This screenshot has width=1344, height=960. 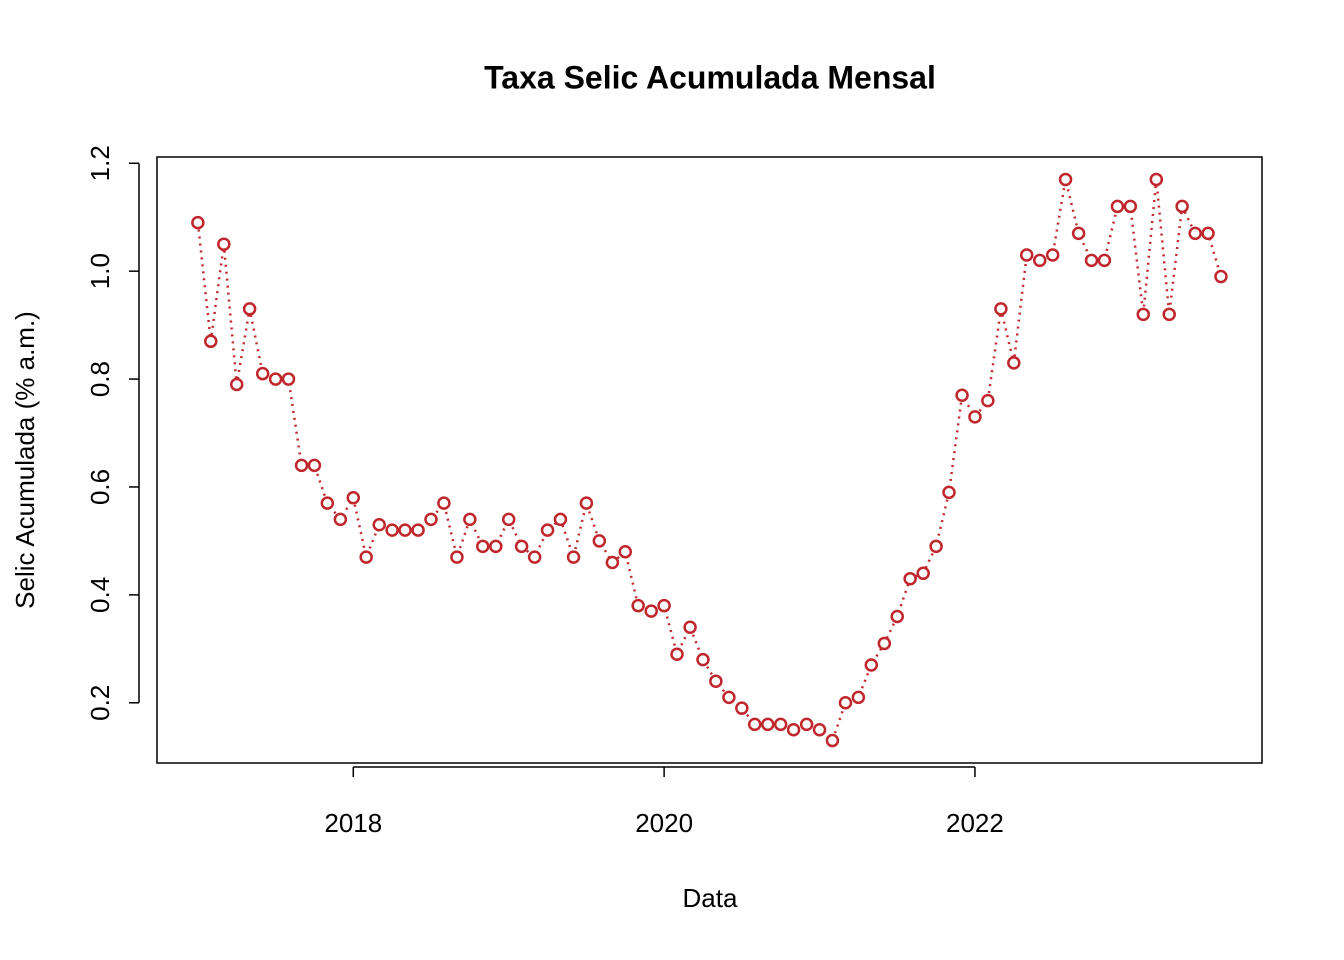 What do you see at coordinates (664, 823) in the screenshot?
I see `x-tick-label: 2020` at bounding box center [664, 823].